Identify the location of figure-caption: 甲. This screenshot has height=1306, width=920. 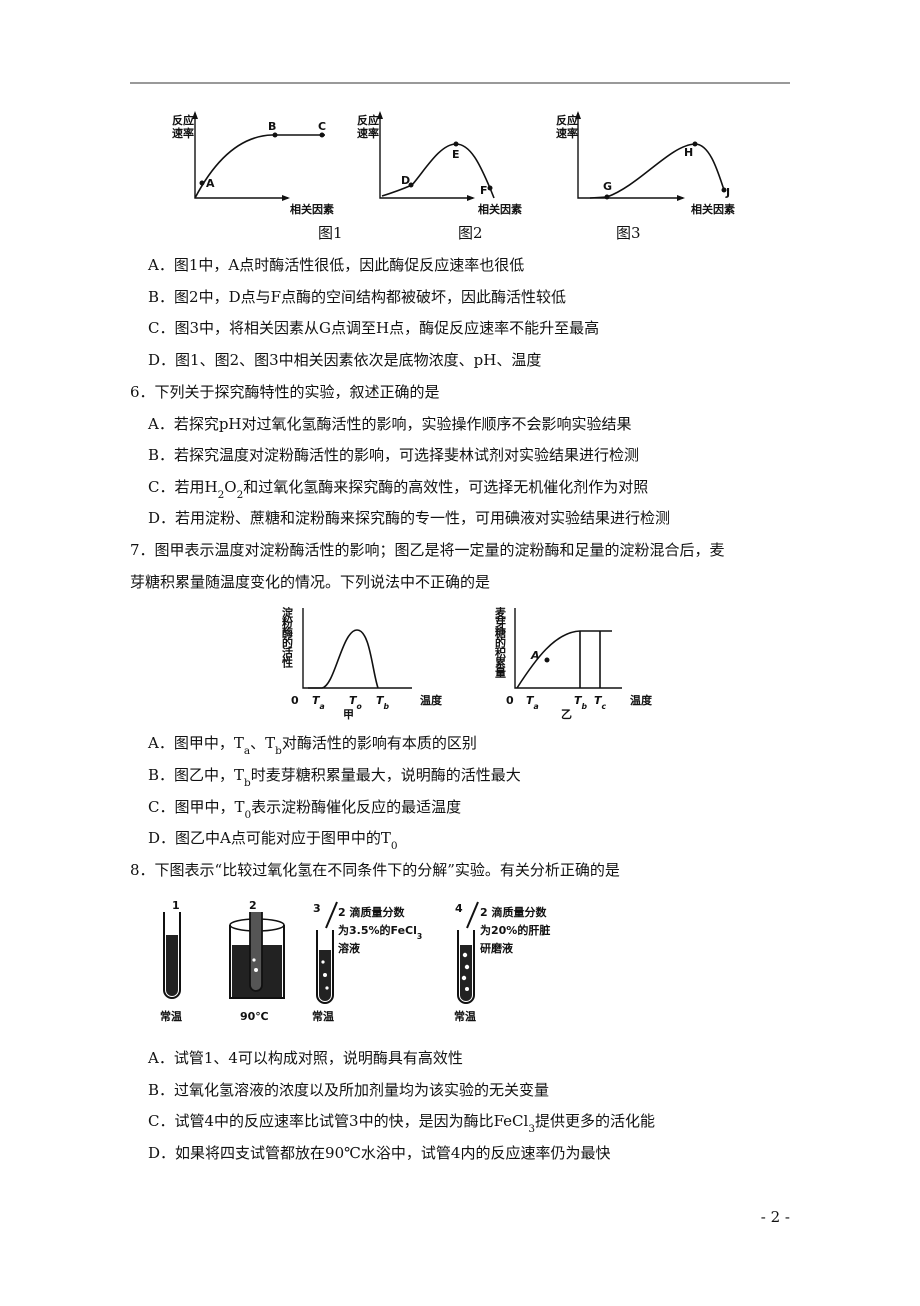
(348, 714).